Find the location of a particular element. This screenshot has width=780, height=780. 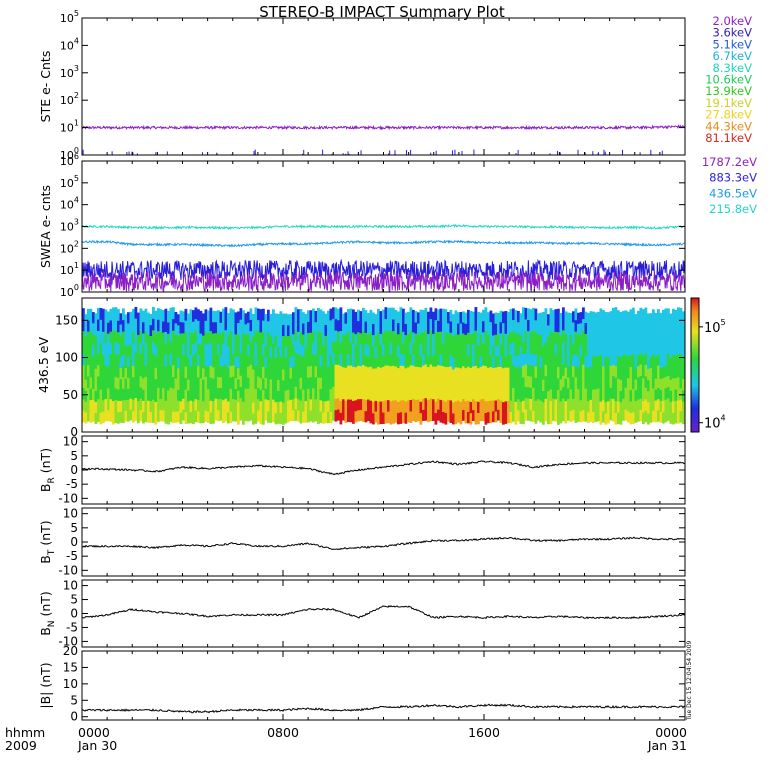

y-tick-label: 20 is located at coordinates (70, 651).